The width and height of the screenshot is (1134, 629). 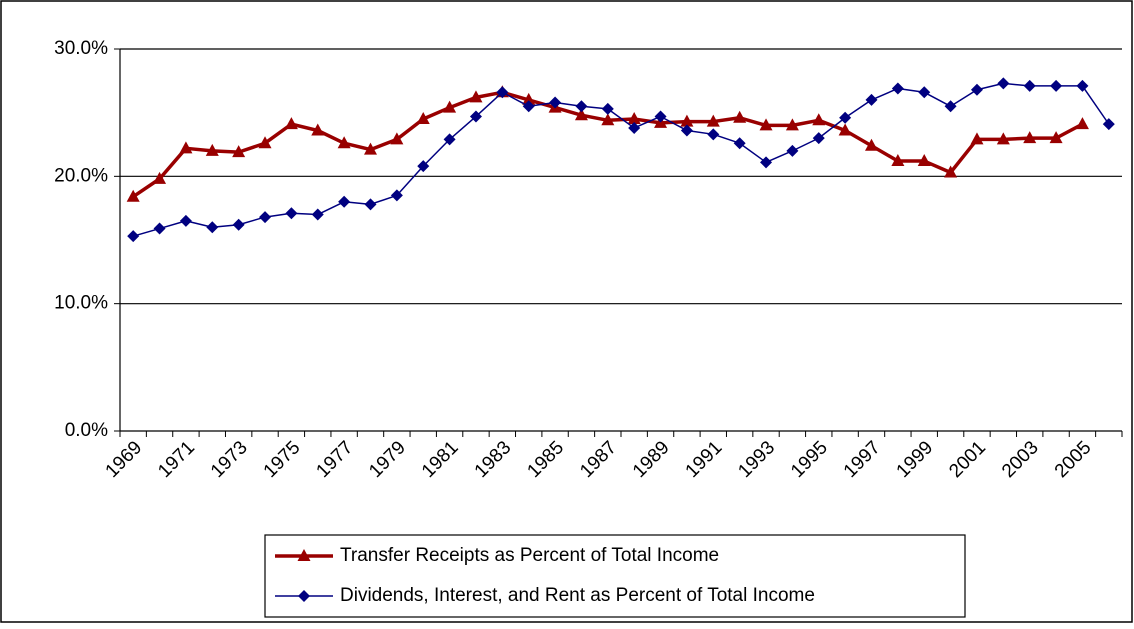 I want to click on y-tick-label: 10.0%, so click(x=81, y=303).